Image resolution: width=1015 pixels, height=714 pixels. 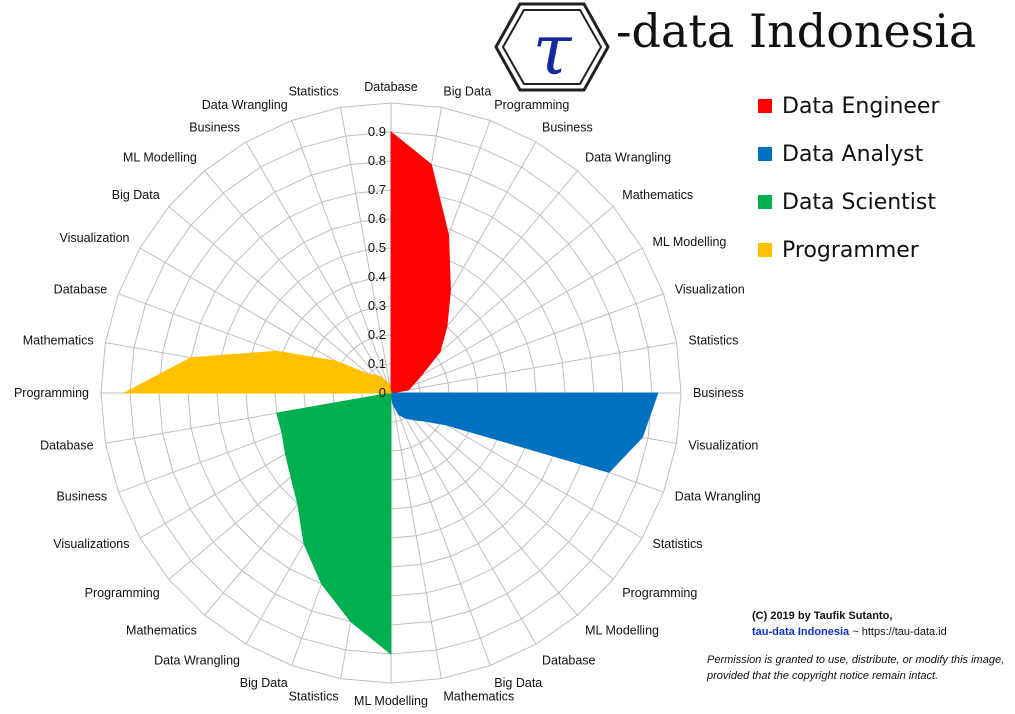 What do you see at coordinates (822, 616) in the screenshot?
I see `credit-author: (C) 2019 by Taufik Sutanto,` at bounding box center [822, 616].